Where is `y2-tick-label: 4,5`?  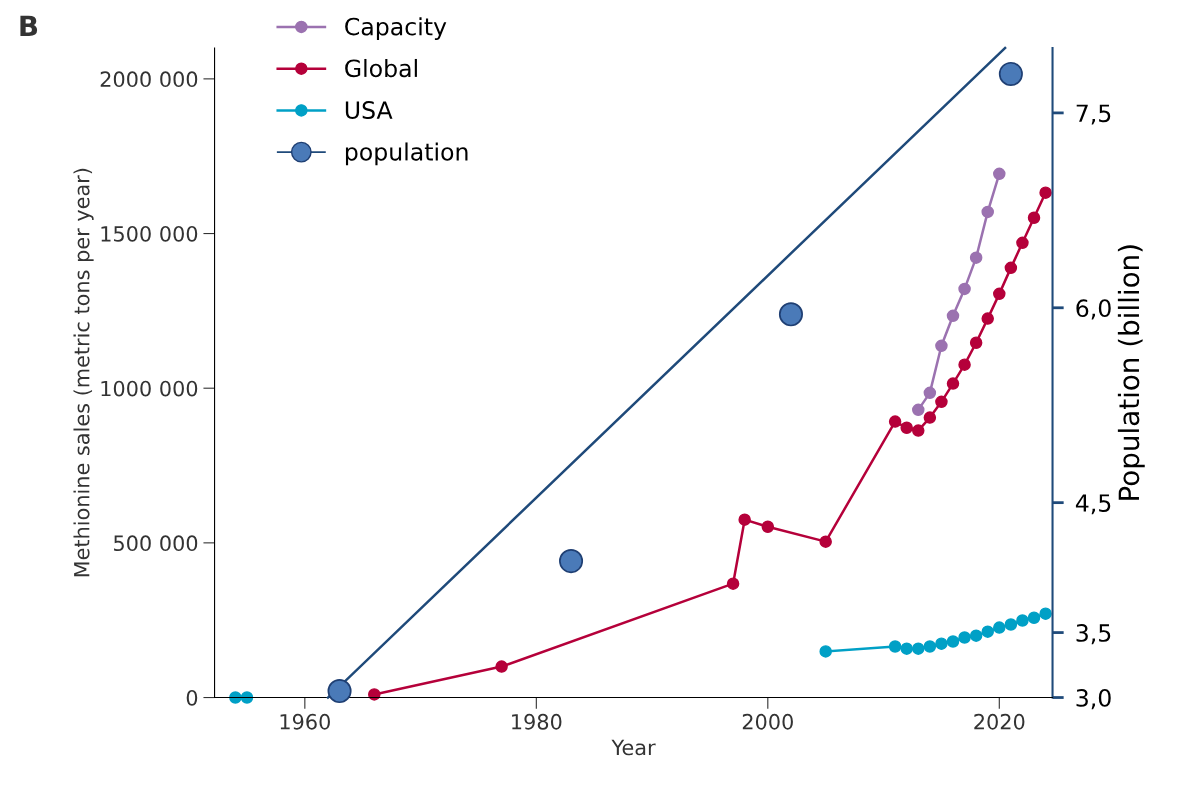
y2-tick-label: 4,5 is located at coordinates (1093, 504).